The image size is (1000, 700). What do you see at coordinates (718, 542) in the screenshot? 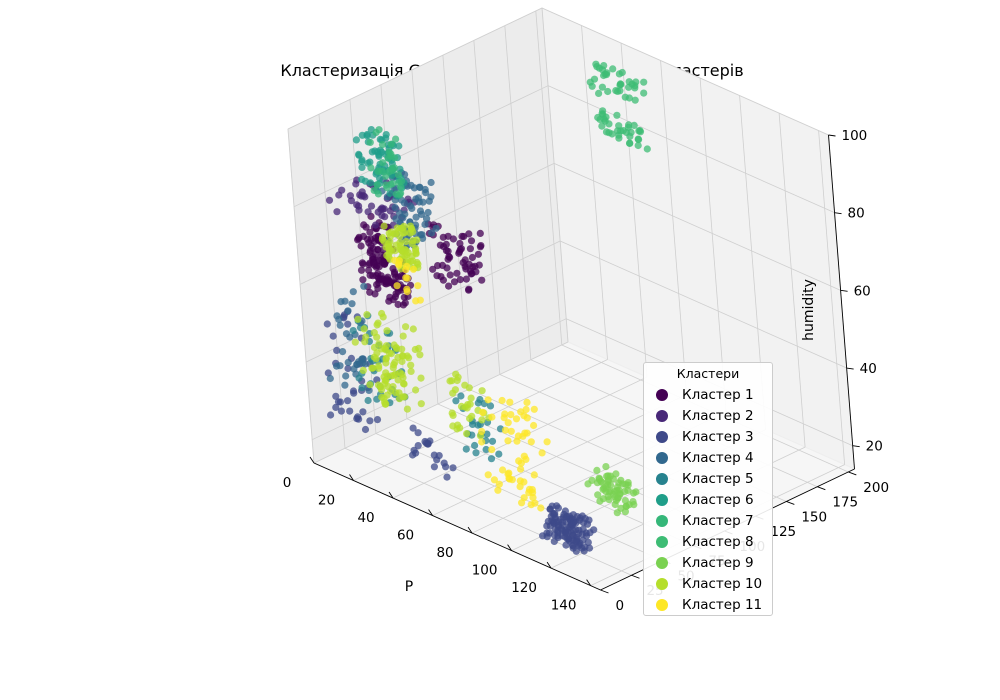
I see `legend-label: Кластер 8` at bounding box center [718, 542].